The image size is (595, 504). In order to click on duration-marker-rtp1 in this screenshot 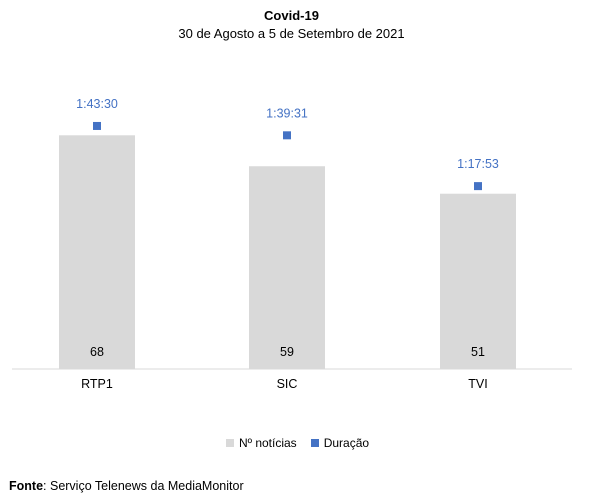, I will do `click(97, 125)`.